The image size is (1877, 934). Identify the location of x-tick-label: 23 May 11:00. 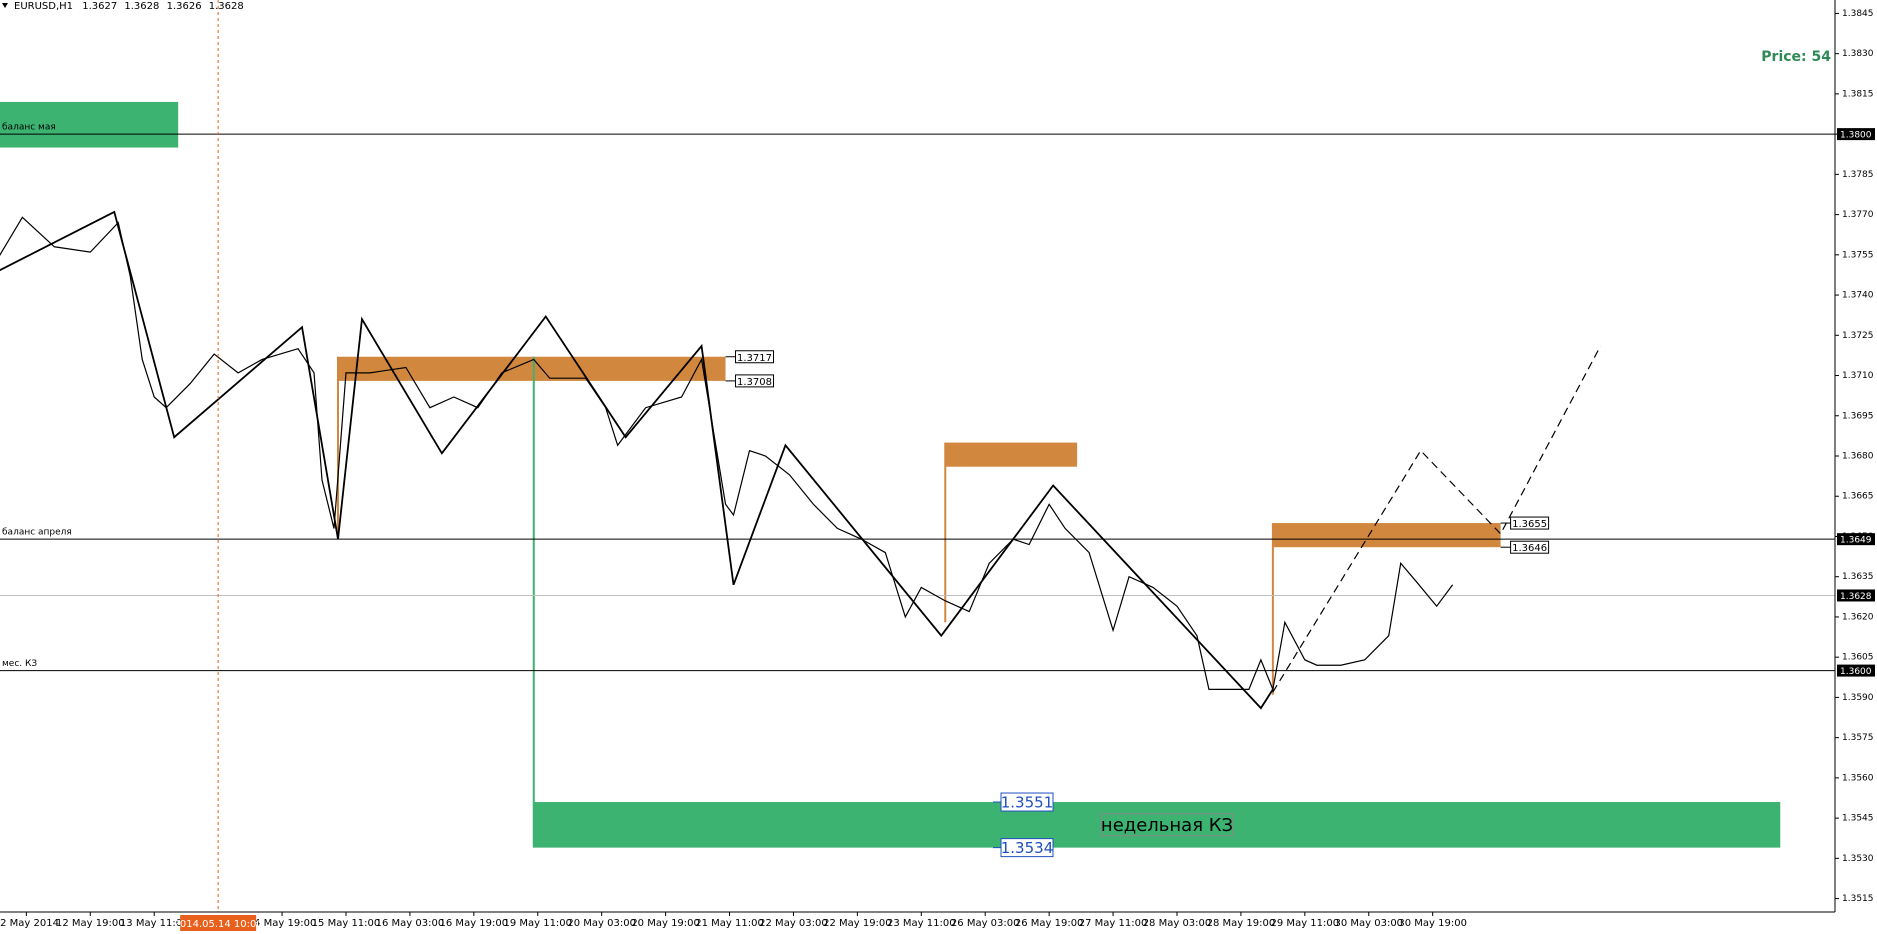
(921, 923).